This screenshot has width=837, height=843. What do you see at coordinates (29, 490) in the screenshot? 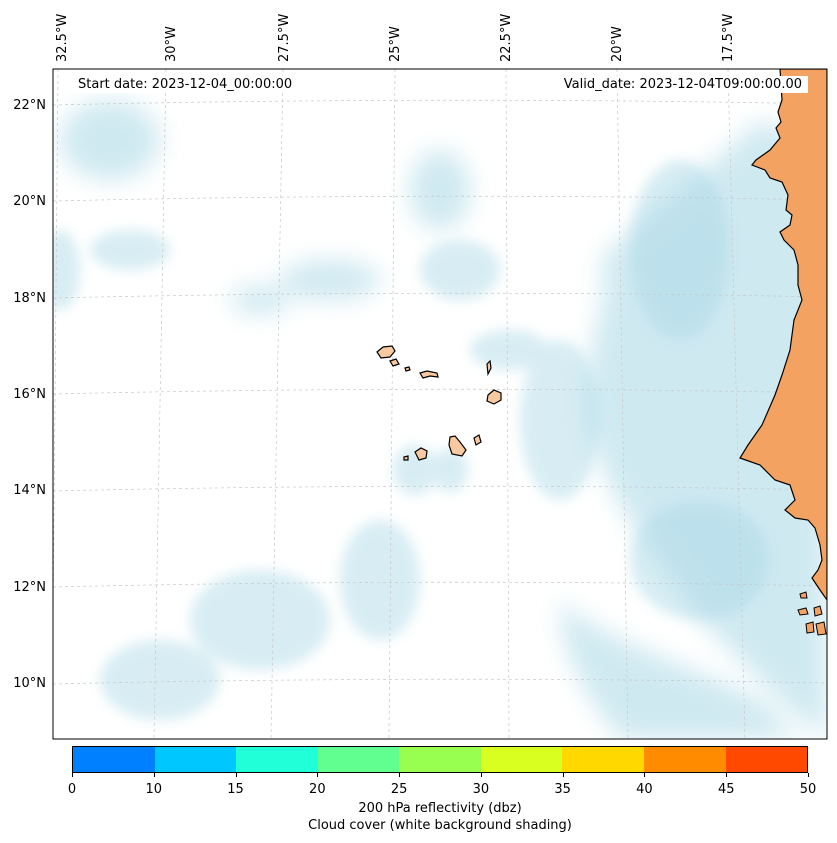
I see `lat-label: 14°N` at bounding box center [29, 490].